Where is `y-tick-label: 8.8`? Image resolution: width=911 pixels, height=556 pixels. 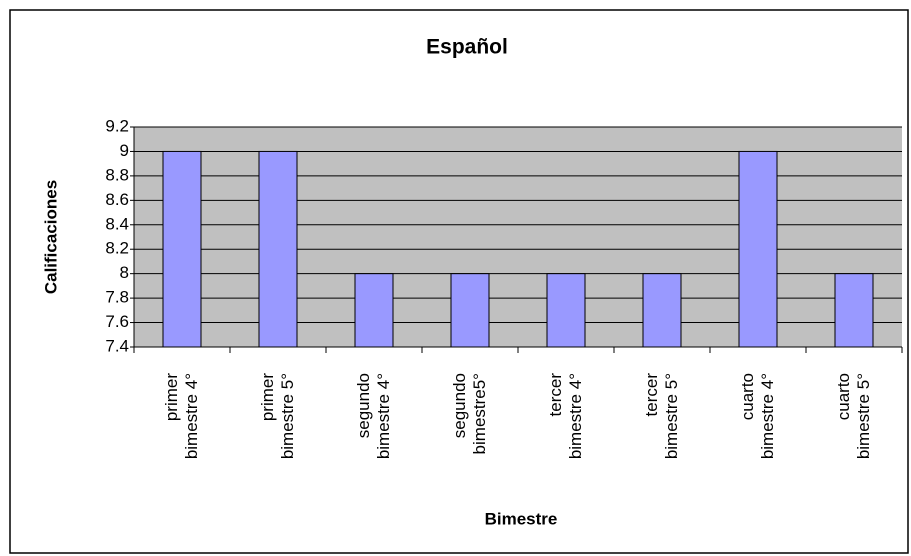 y-tick-label: 8.8 is located at coordinates (117, 174).